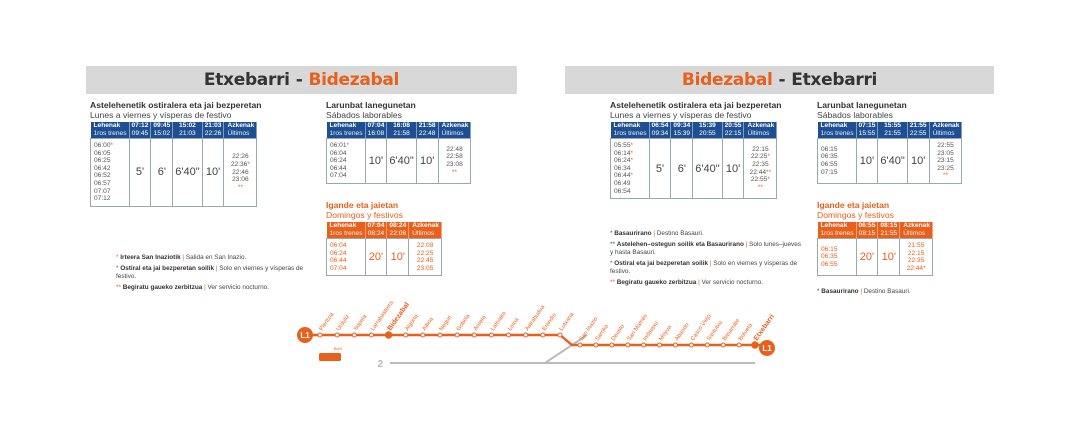  What do you see at coordinates (887, 291) in the screenshot?
I see `note-es: Destino Basauri.` at bounding box center [887, 291].